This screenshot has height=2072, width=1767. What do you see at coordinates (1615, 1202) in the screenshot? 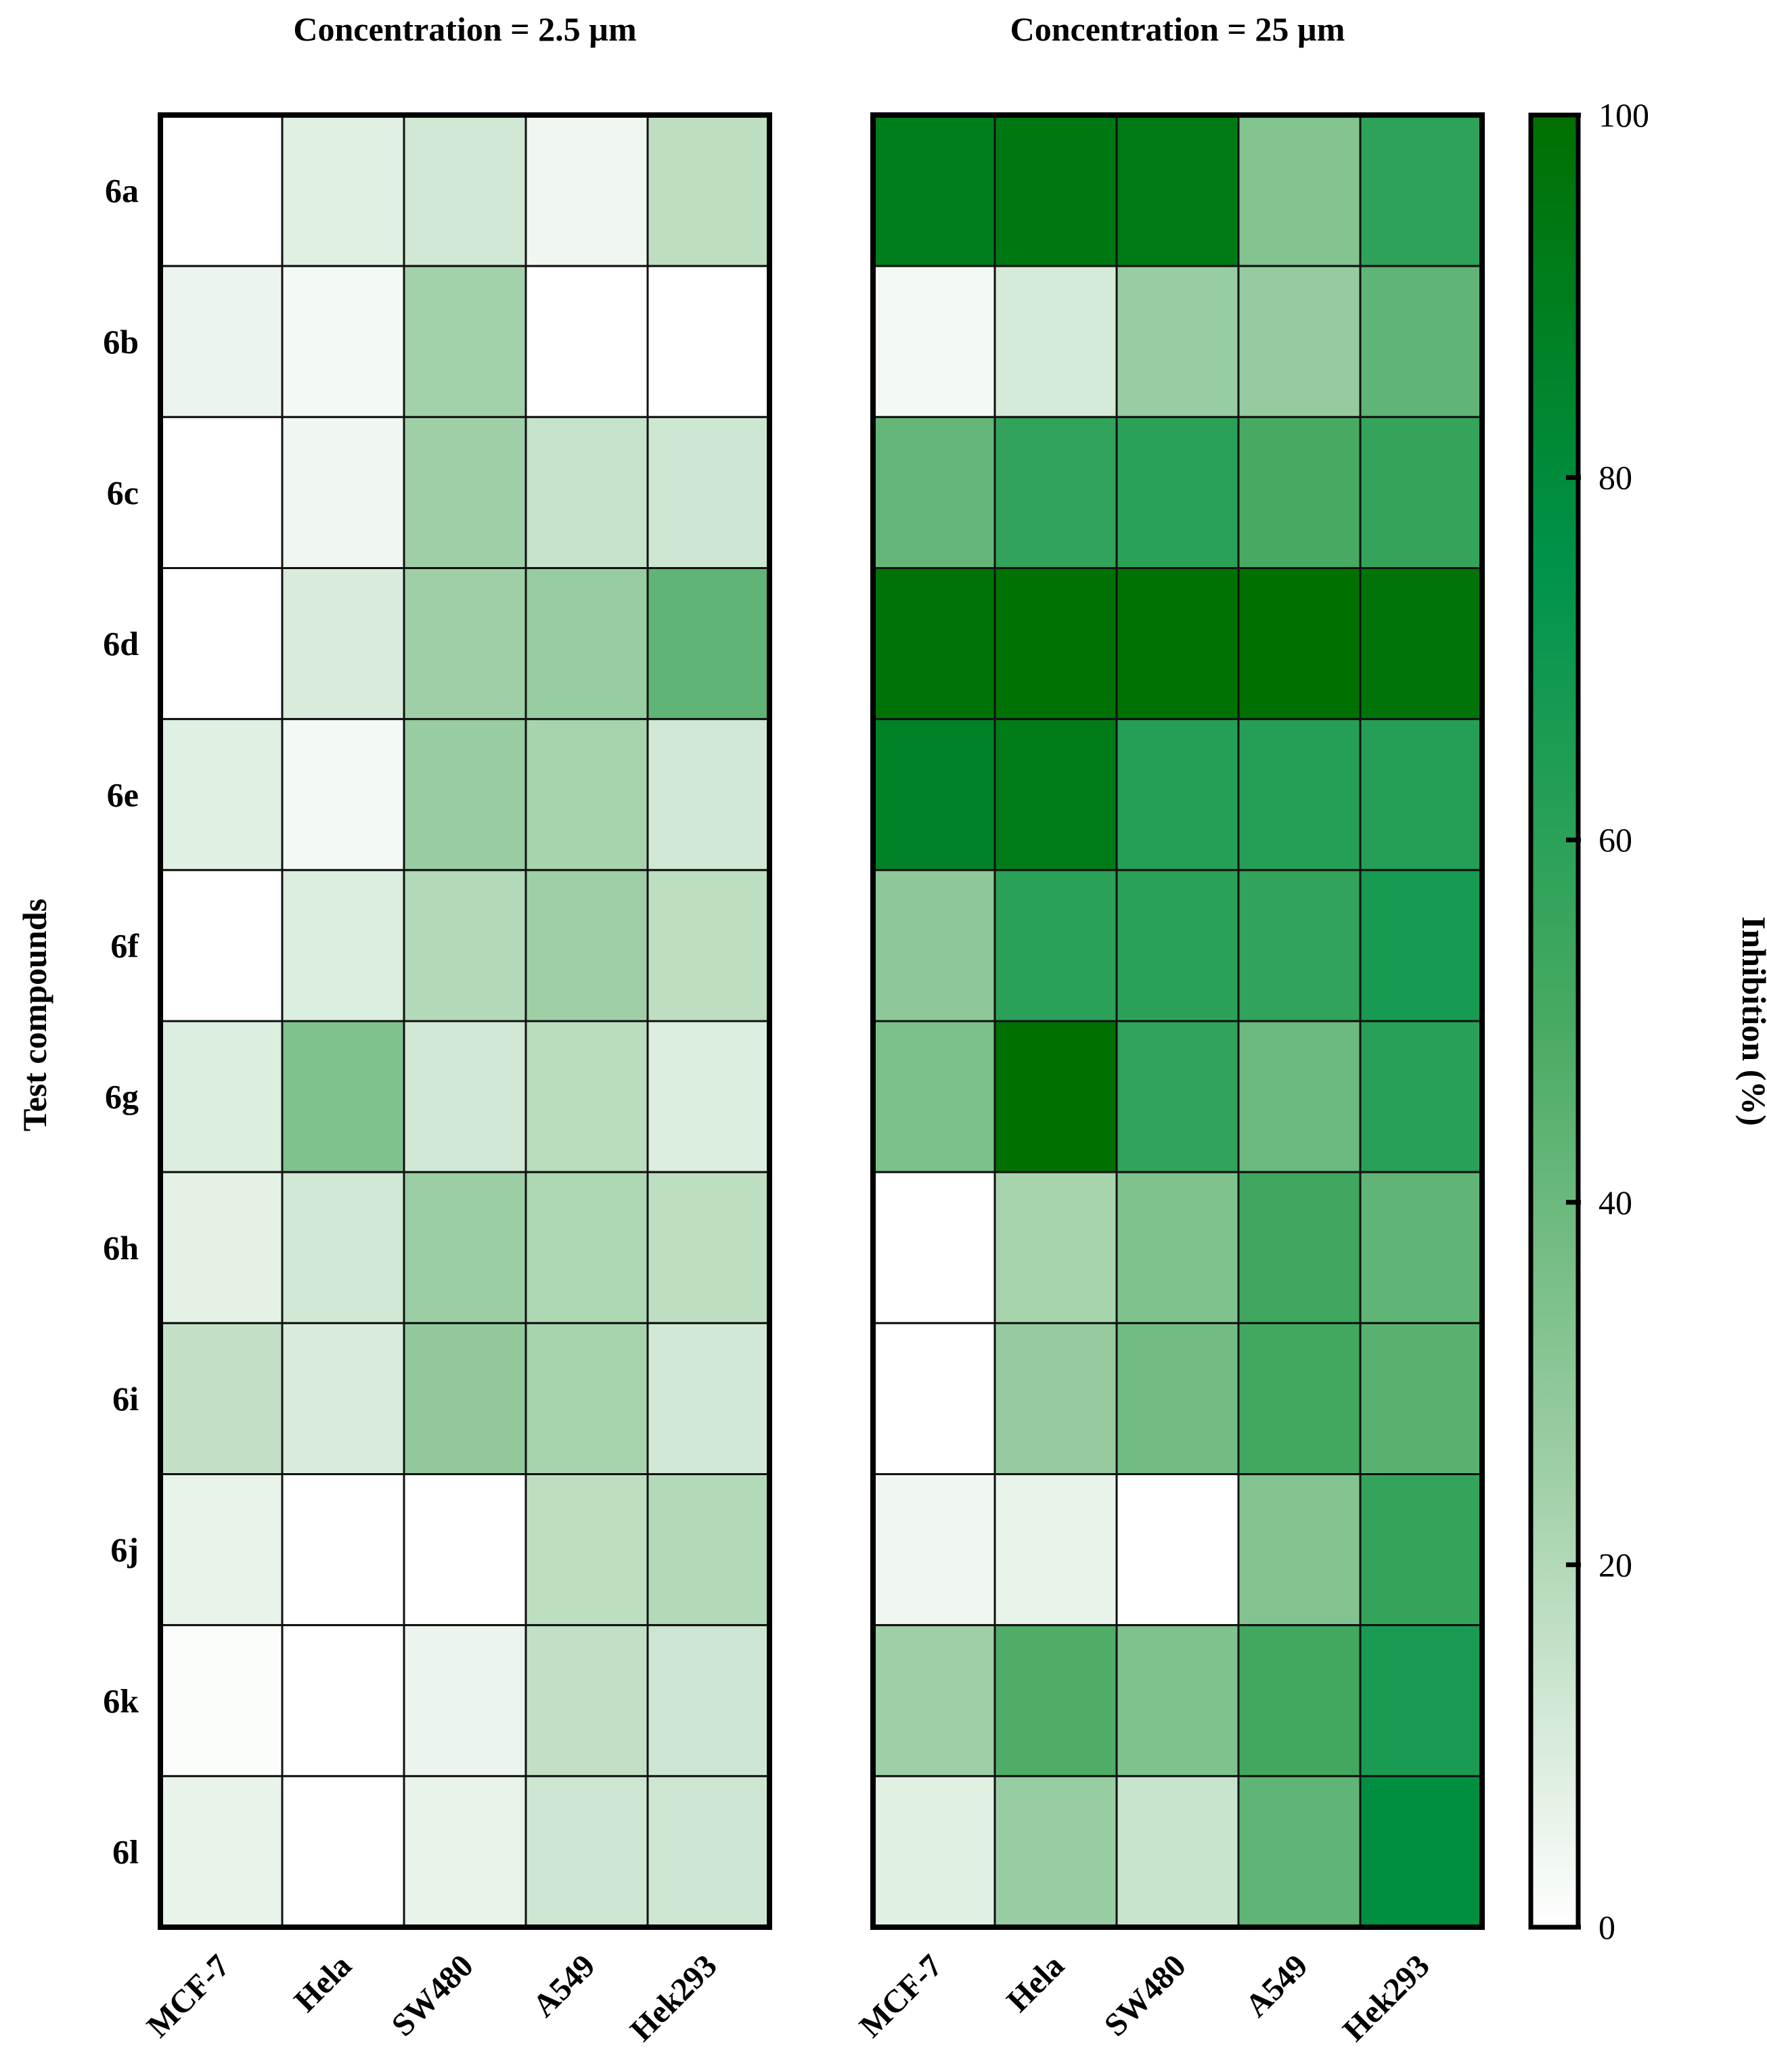
I see `colorbar-tick-label: 40` at bounding box center [1615, 1202].